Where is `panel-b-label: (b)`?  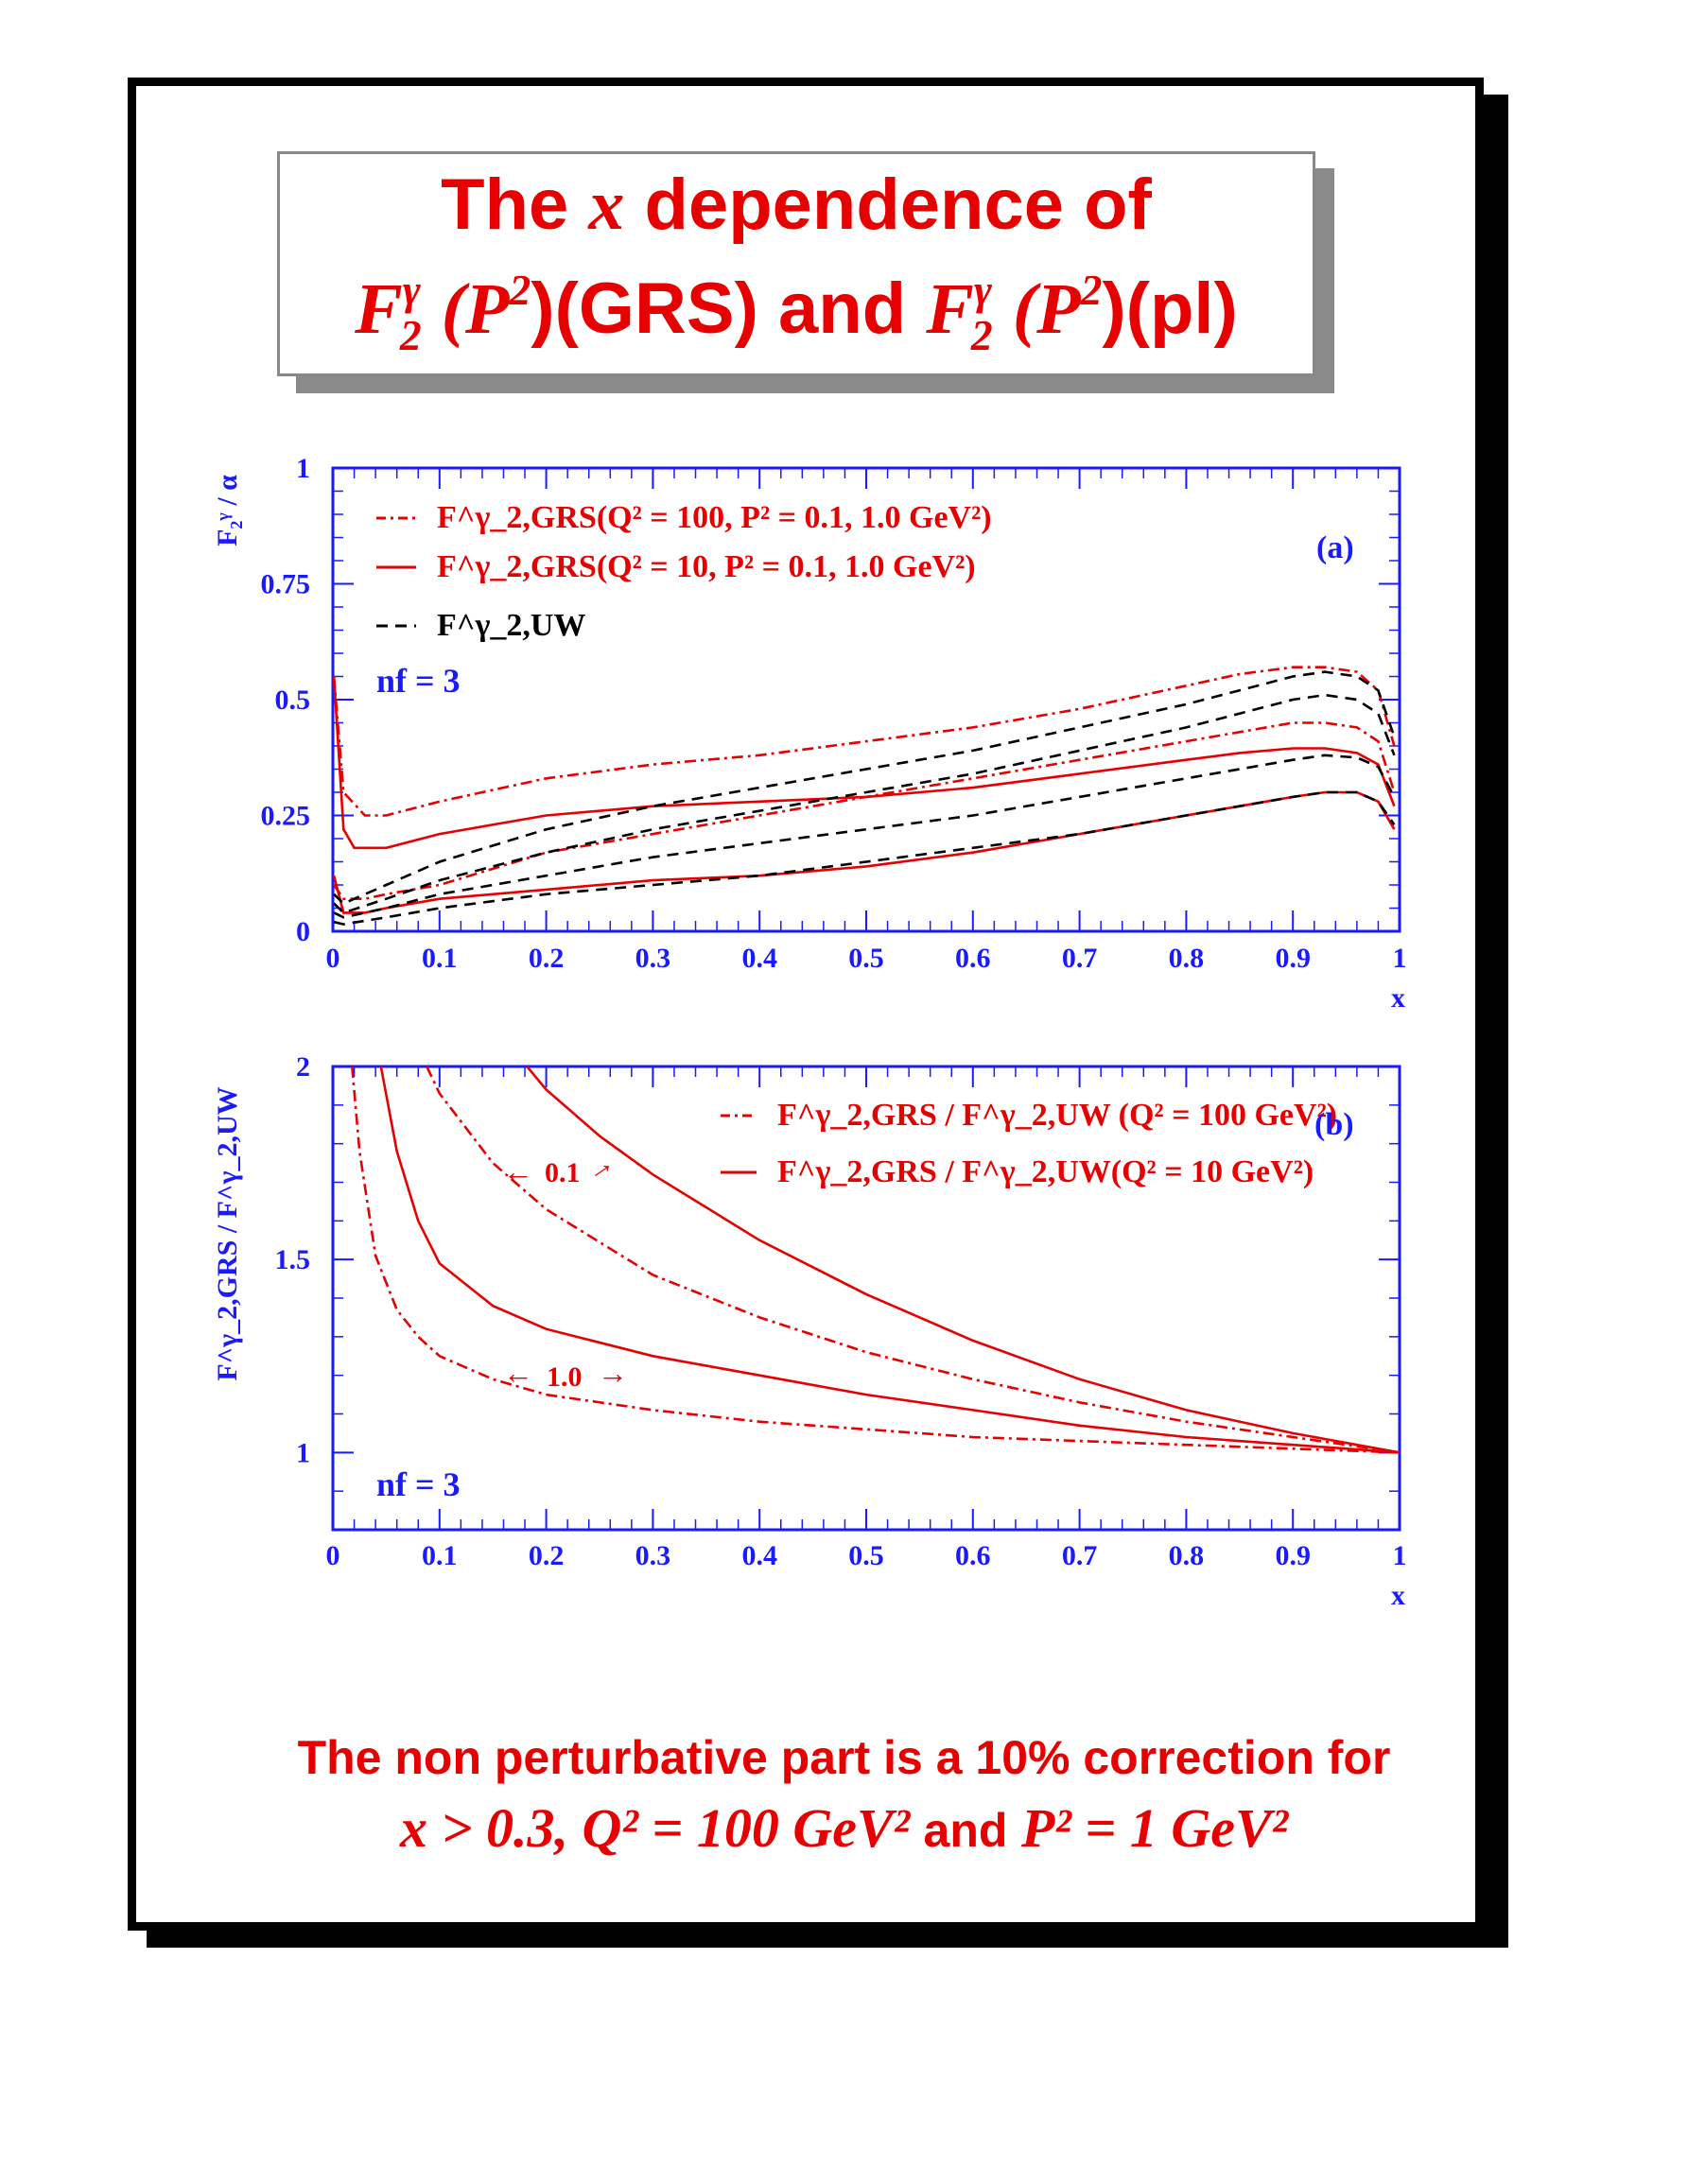 panel-b-label: (b) is located at coordinates (1334, 1124).